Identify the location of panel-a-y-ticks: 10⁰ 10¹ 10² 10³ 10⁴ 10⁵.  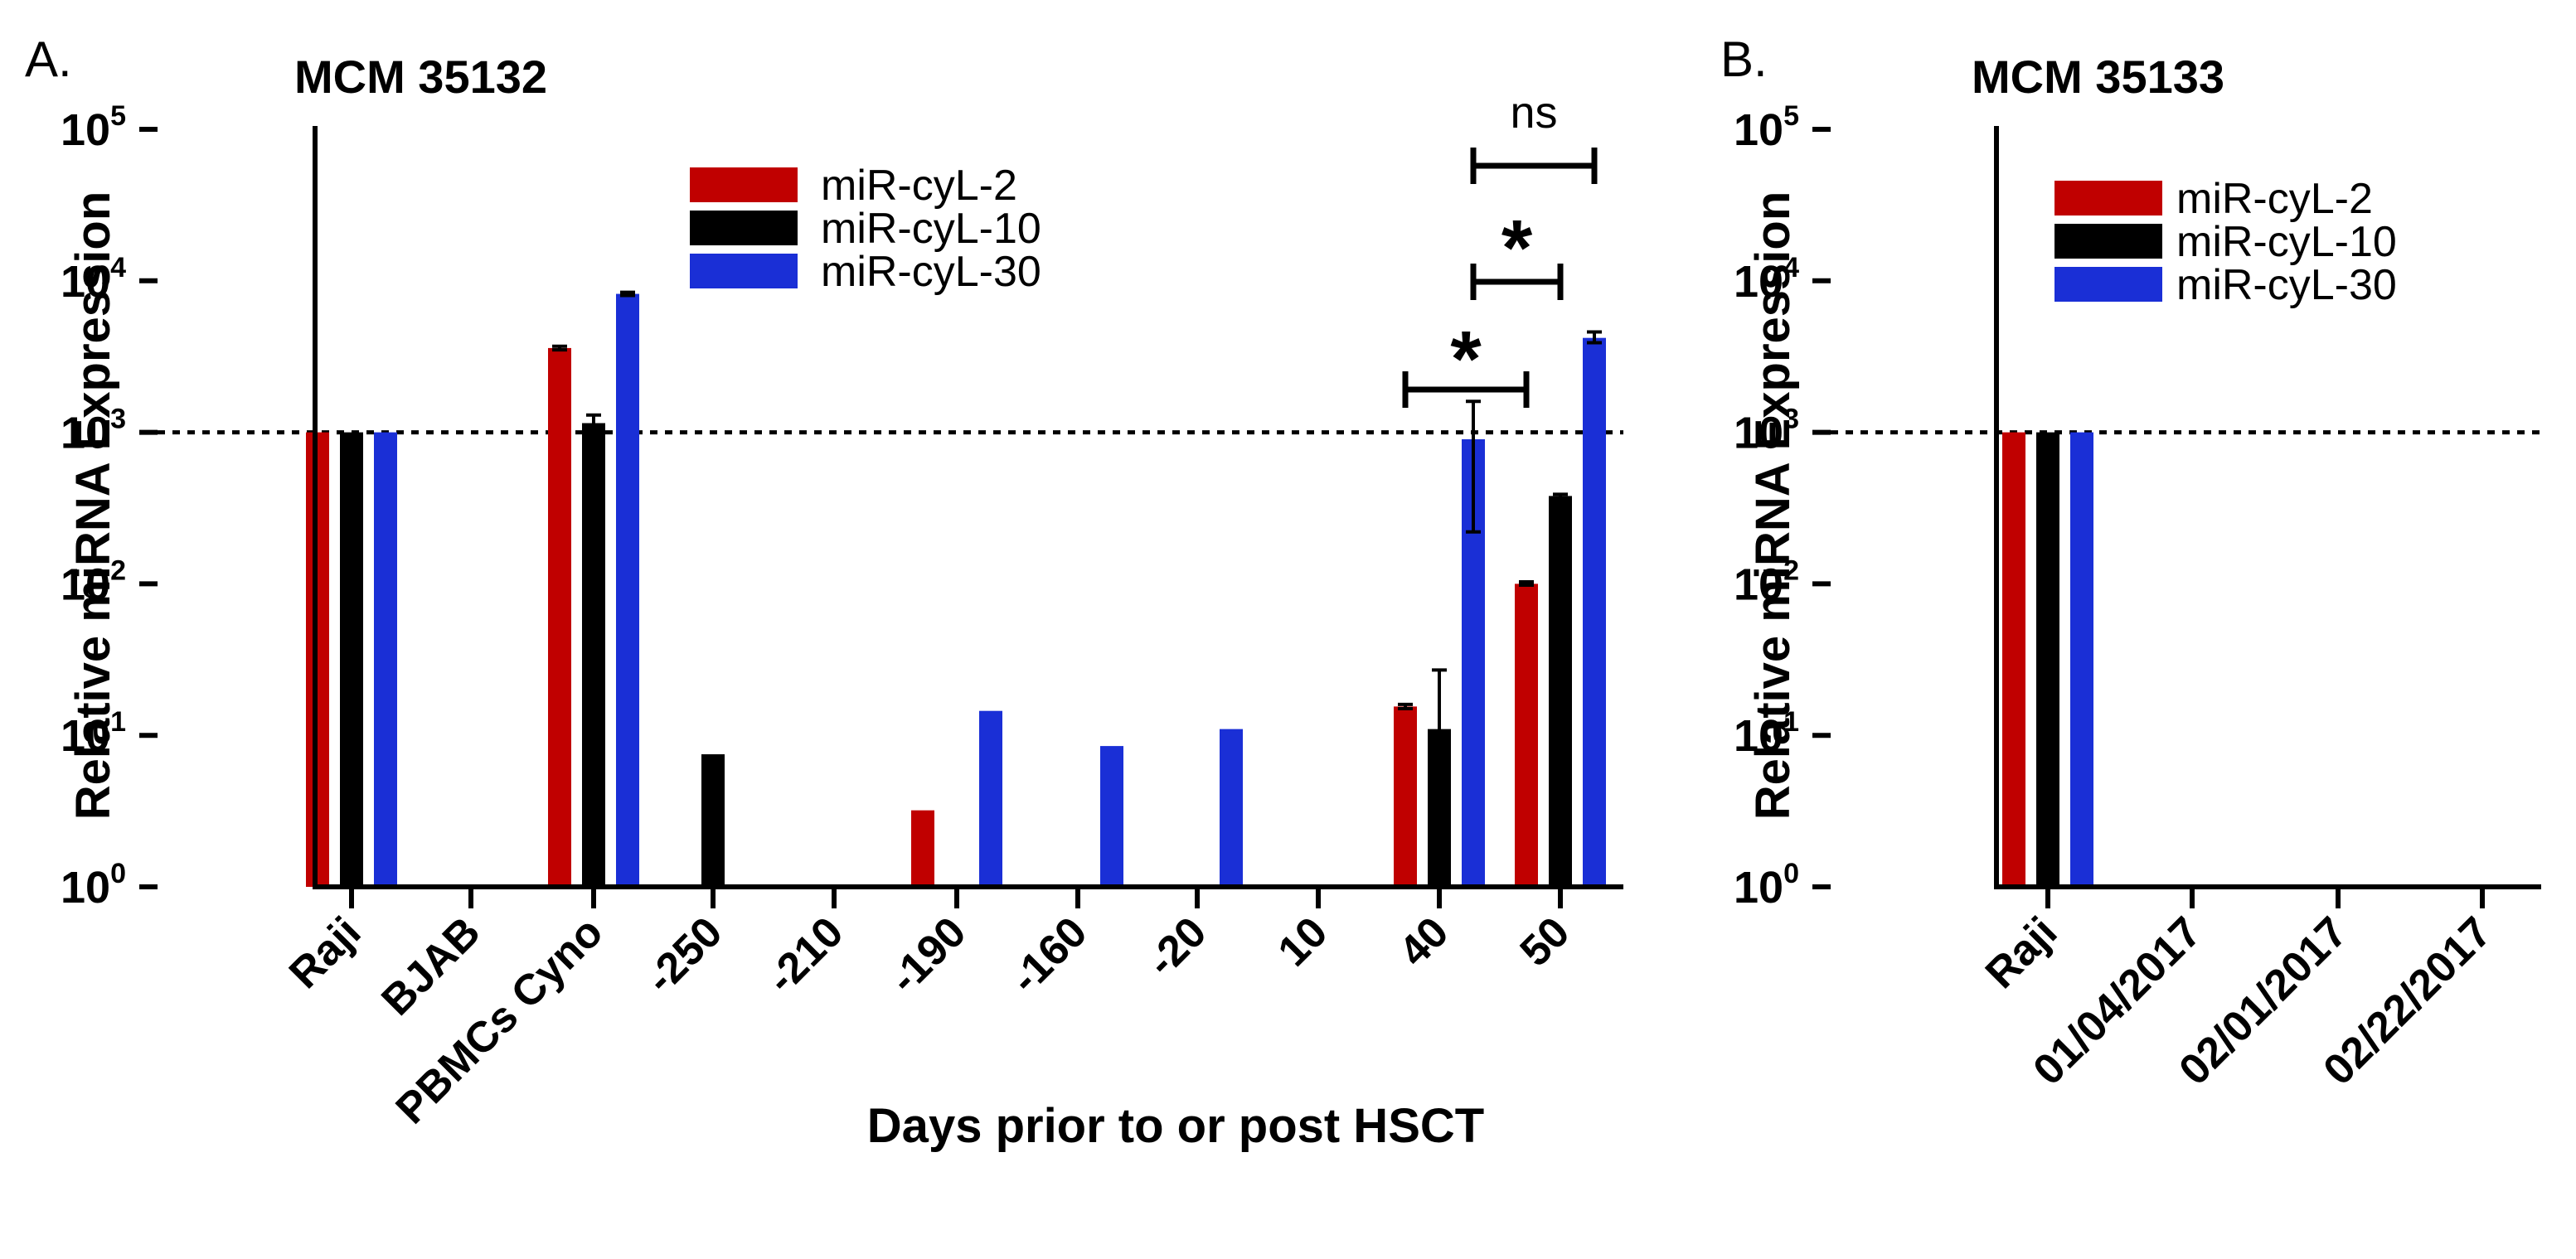
(109, 506).